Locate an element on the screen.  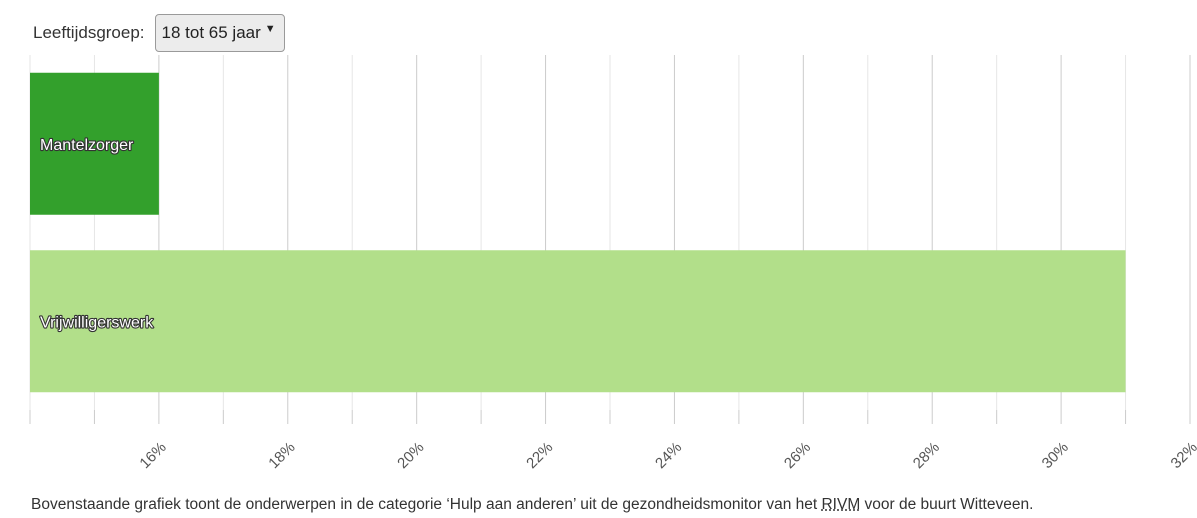
caption-text-end: voor de buurt Witteveen. is located at coordinates (947, 504).